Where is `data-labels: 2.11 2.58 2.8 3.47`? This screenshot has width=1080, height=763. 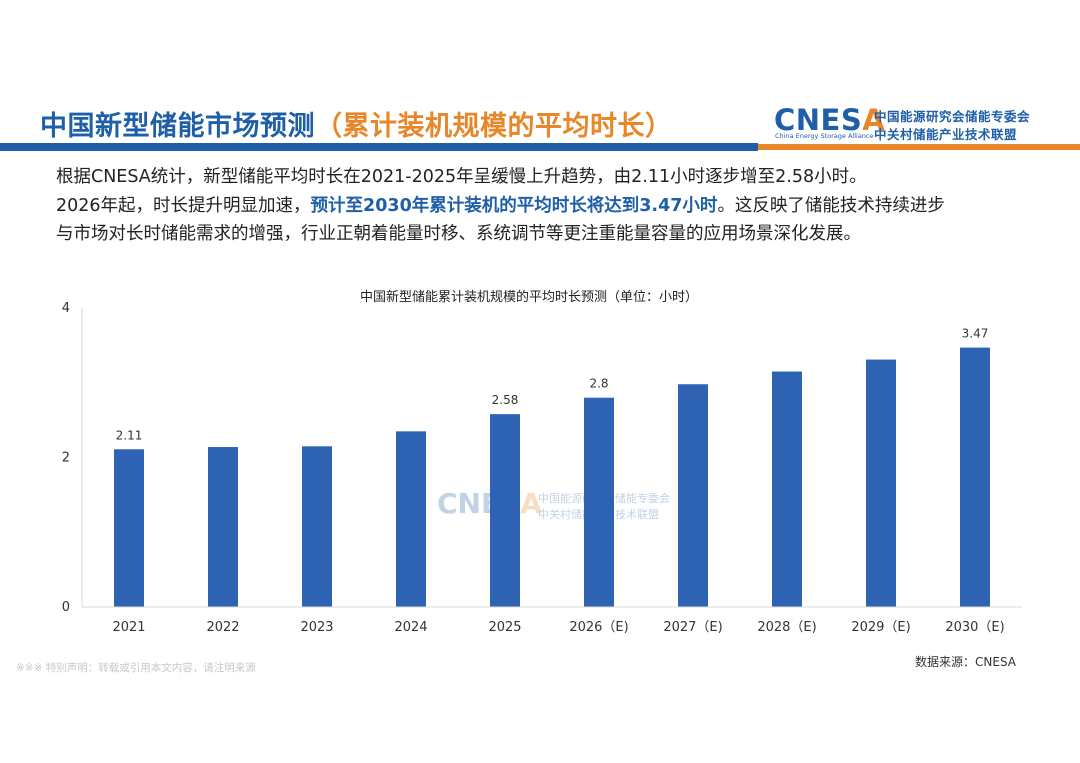 data-labels: 2.11 2.58 2.8 3.47 is located at coordinates (552, 385).